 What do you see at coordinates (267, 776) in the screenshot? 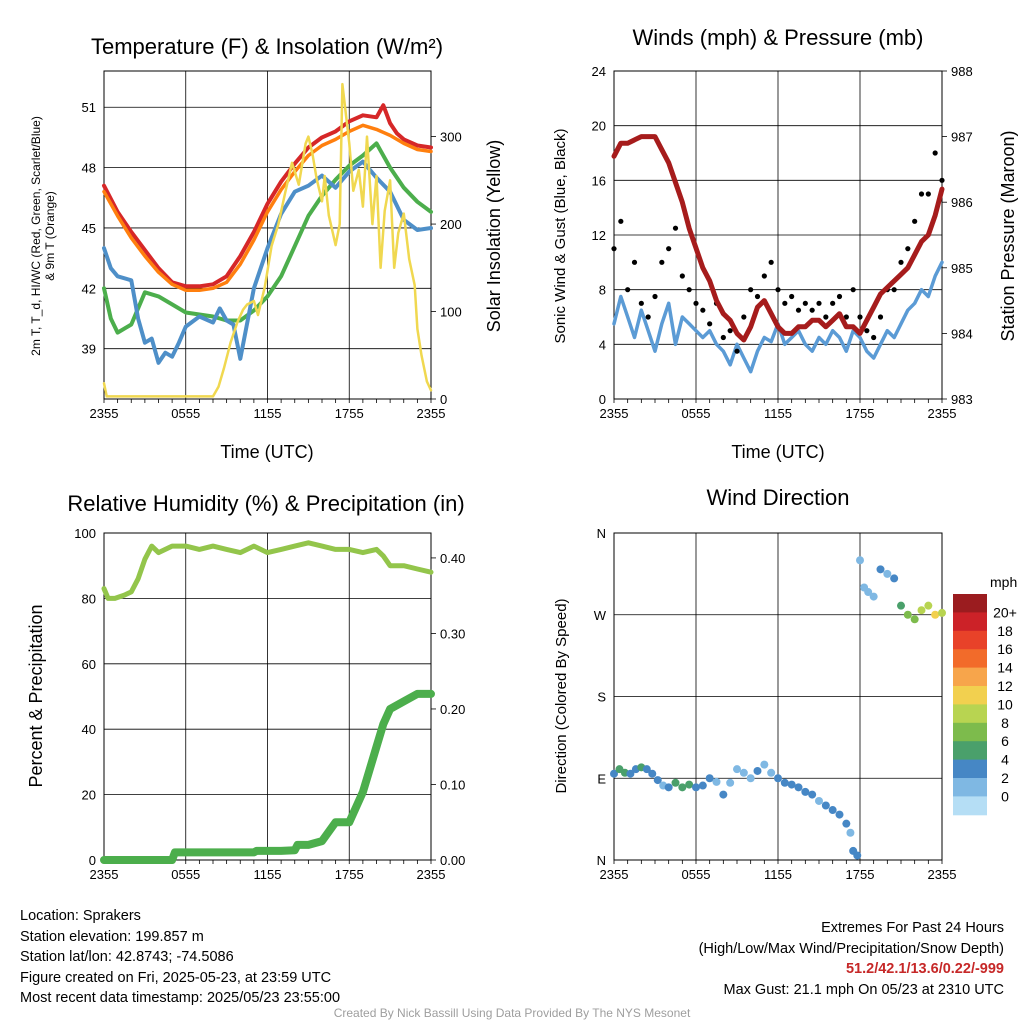
I see `series-precipitation` at bounding box center [267, 776].